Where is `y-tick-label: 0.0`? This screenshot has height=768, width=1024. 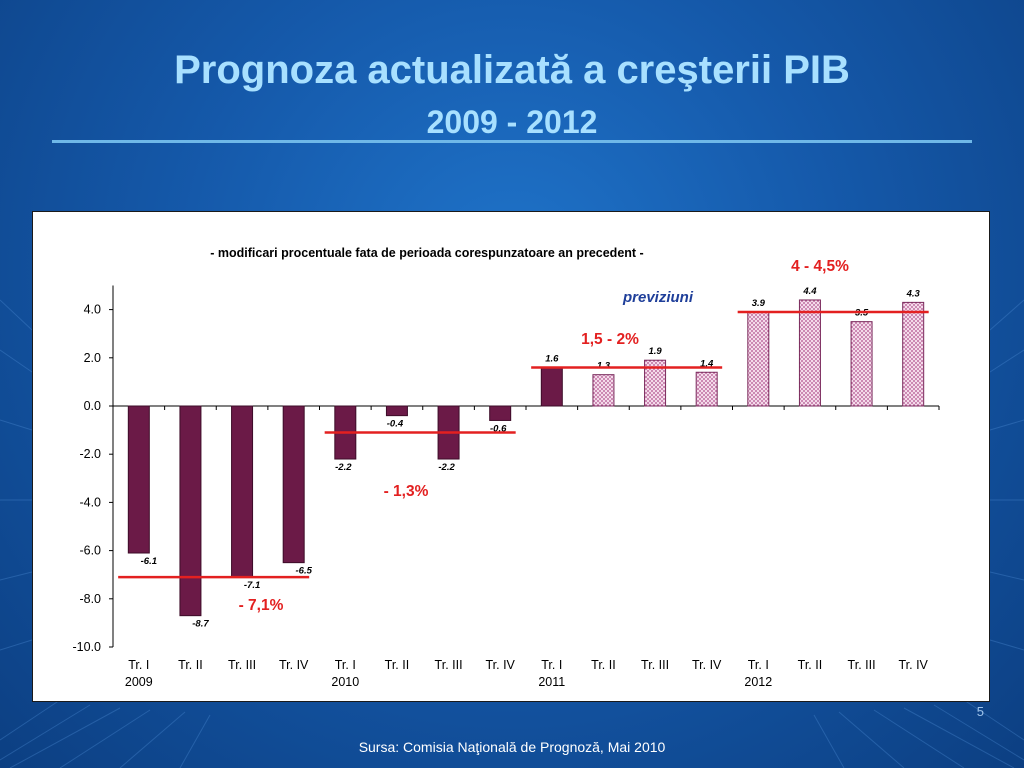 y-tick-label: 0.0 is located at coordinates (92, 406).